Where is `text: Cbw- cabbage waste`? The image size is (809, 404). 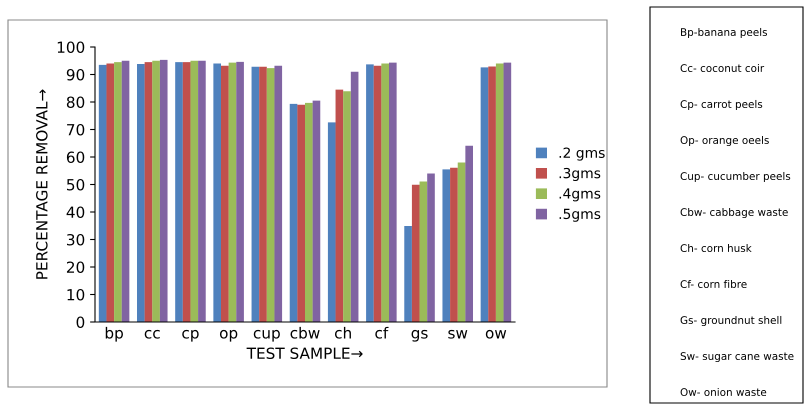
text: Cbw- cabbage waste is located at coordinates (734, 213).